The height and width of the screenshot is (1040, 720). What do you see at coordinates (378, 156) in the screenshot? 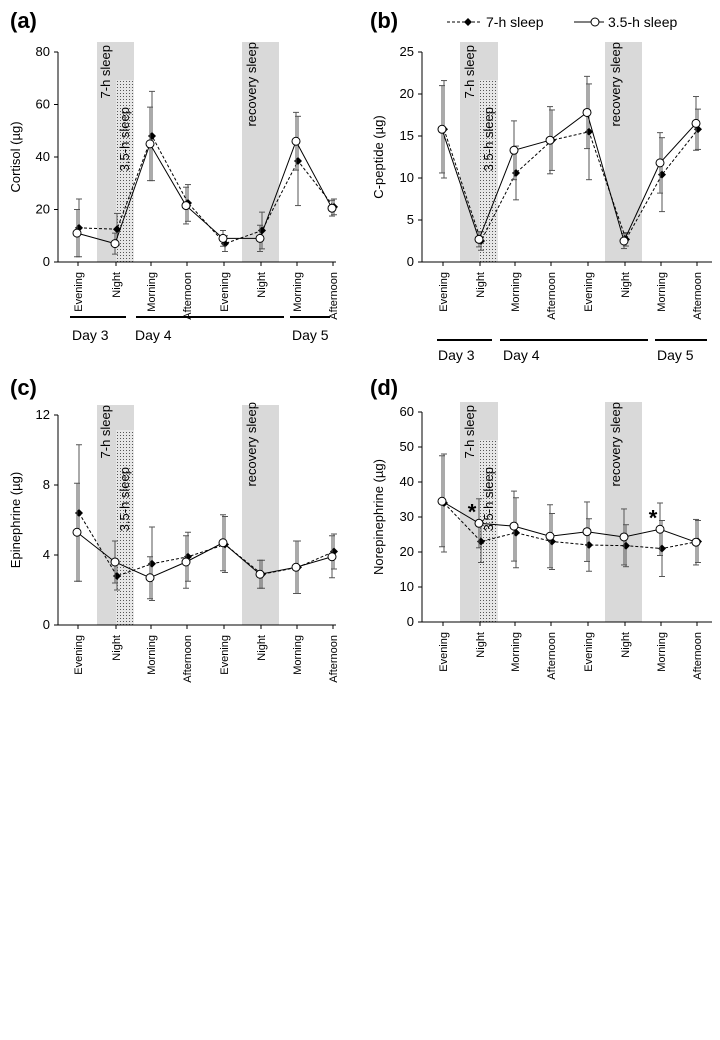
I see `panel-b-y-axis-label: C-peptide (µg)` at bounding box center [378, 156].